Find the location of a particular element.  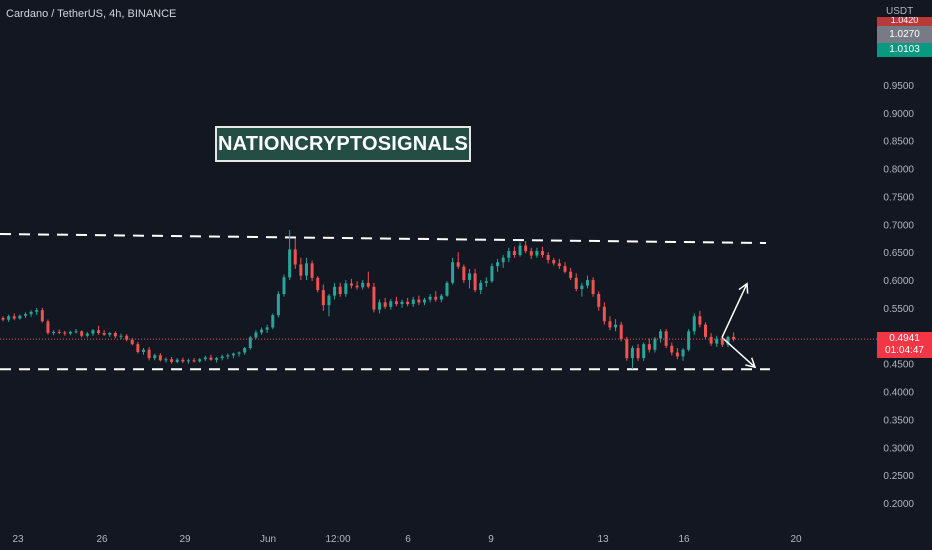

down-arrow-shaft is located at coordinates (738, 352).